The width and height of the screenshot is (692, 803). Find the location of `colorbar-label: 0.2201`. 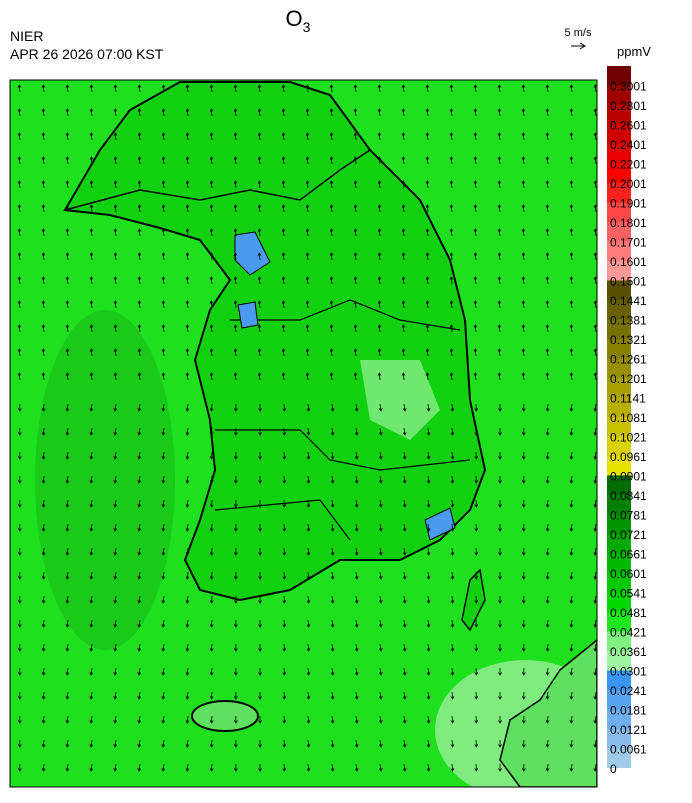

colorbar-label: 0.2201 is located at coordinates (628, 165).